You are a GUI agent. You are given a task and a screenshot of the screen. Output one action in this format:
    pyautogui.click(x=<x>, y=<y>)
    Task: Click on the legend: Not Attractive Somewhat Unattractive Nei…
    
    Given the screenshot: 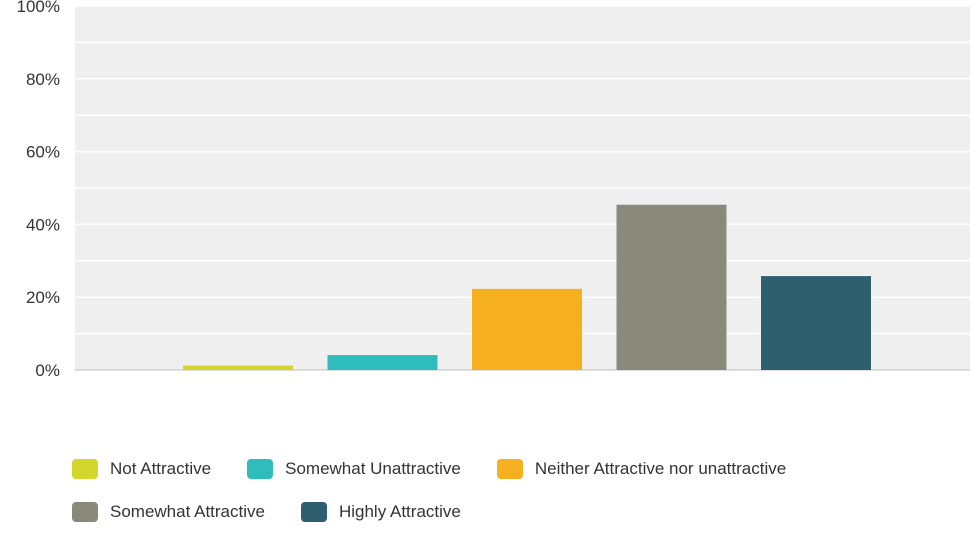 What is the action you would take?
    pyautogui.click(x=512, y=498)
    